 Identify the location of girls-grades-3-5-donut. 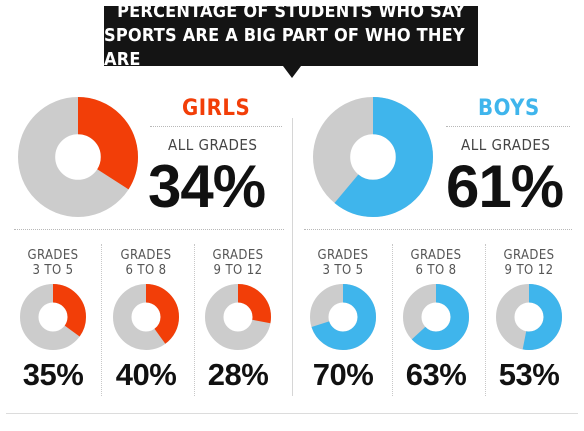
(53, 317).